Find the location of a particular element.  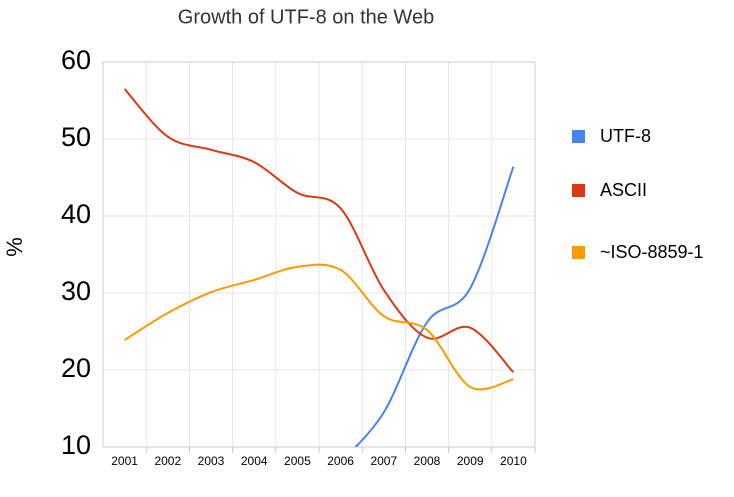

y-tick-label: 50 is located at coordinates (76, 137).